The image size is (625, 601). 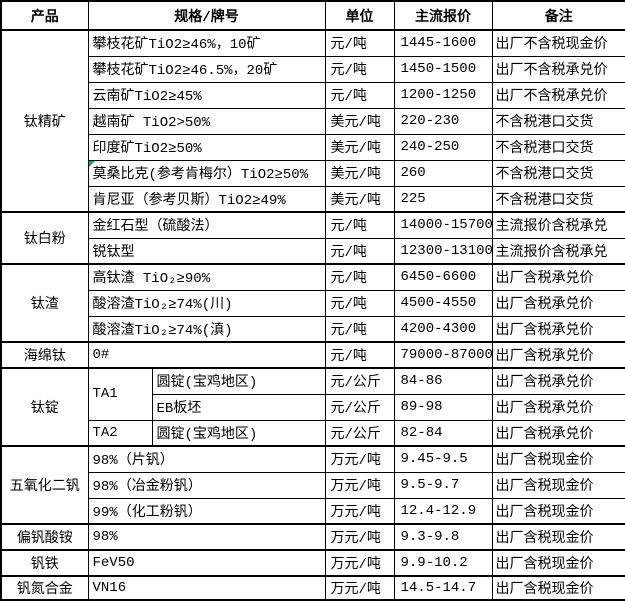 I want to click on table-row: 印度矿TiO2≥50% 美元/吨 240-250 不含税港口交货, so click(x=313, y=147).